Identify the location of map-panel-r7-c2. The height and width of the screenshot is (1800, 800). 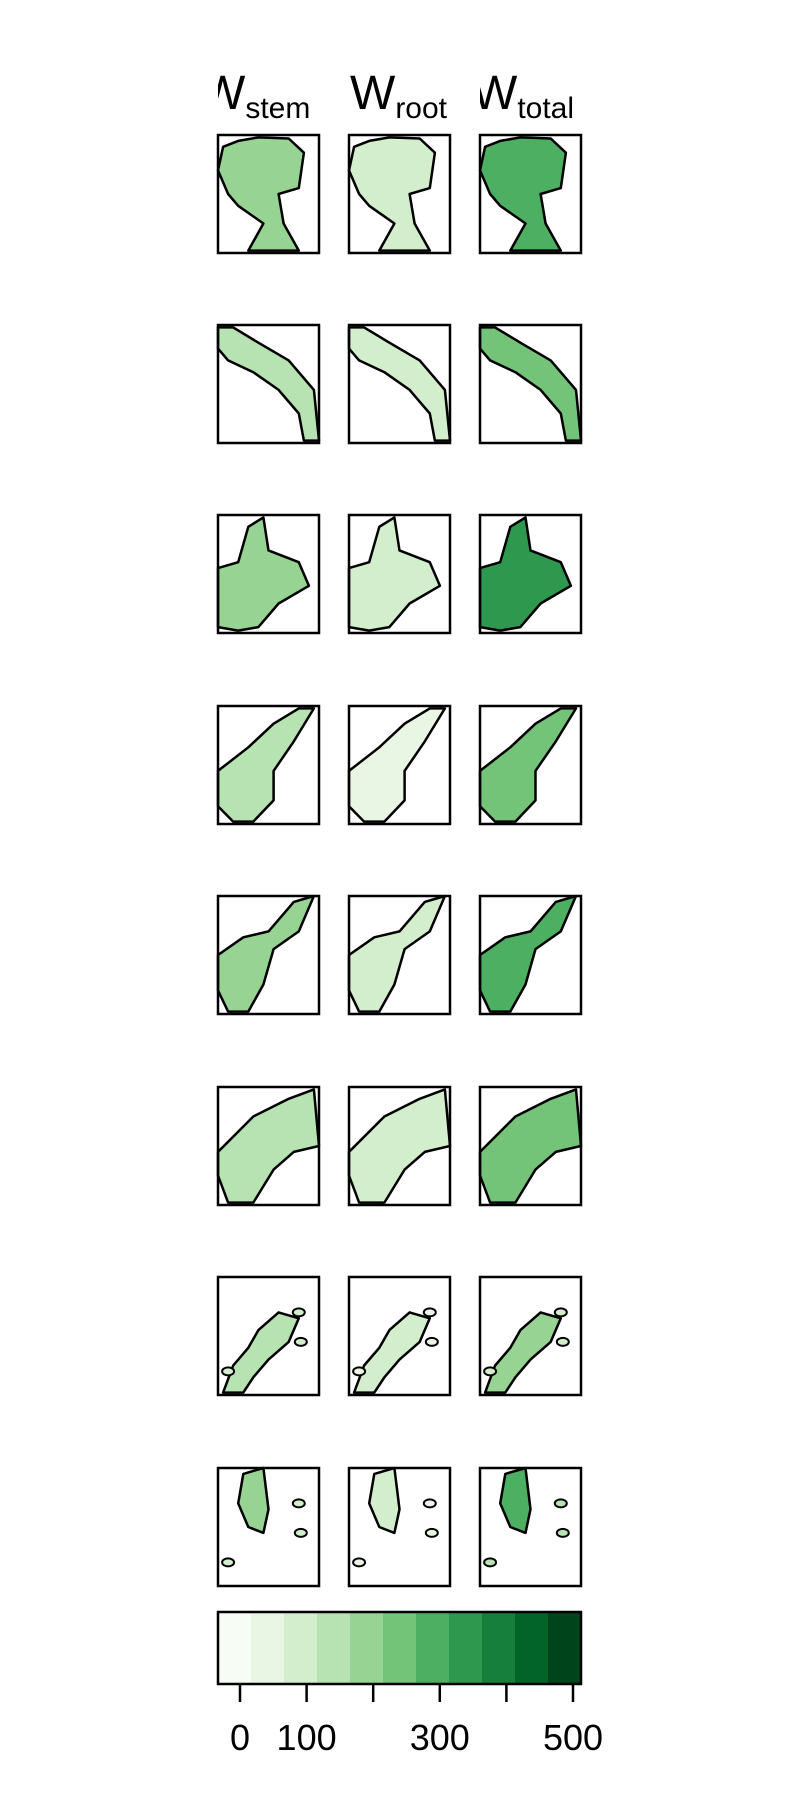
(399, 1336).